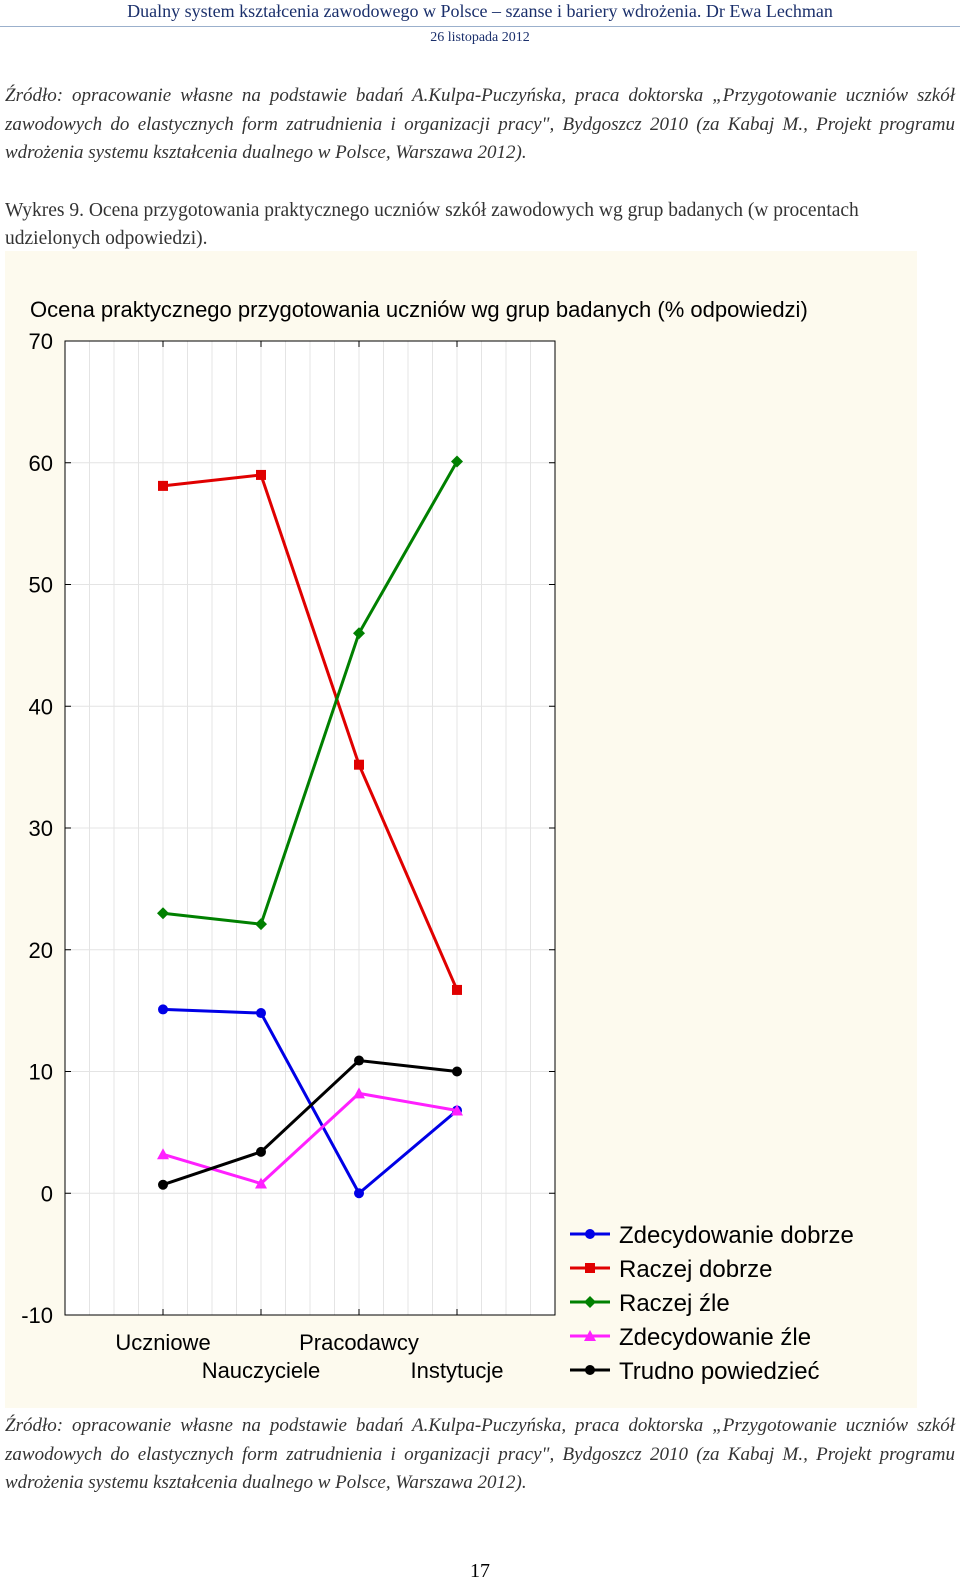 The width and height of the screenshot is (960, 1584). Describe the element at coordinates (480, 26) in the screenshot. I see `header-divider` at that location.